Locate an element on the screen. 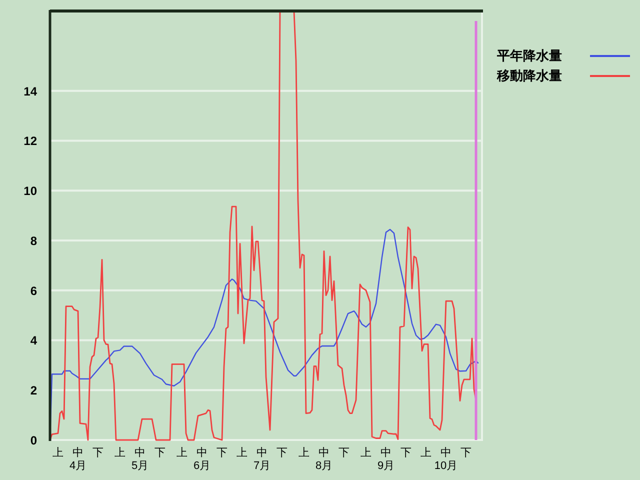  x-tick-label: 中 8月 is located at coordinates (324, 459).